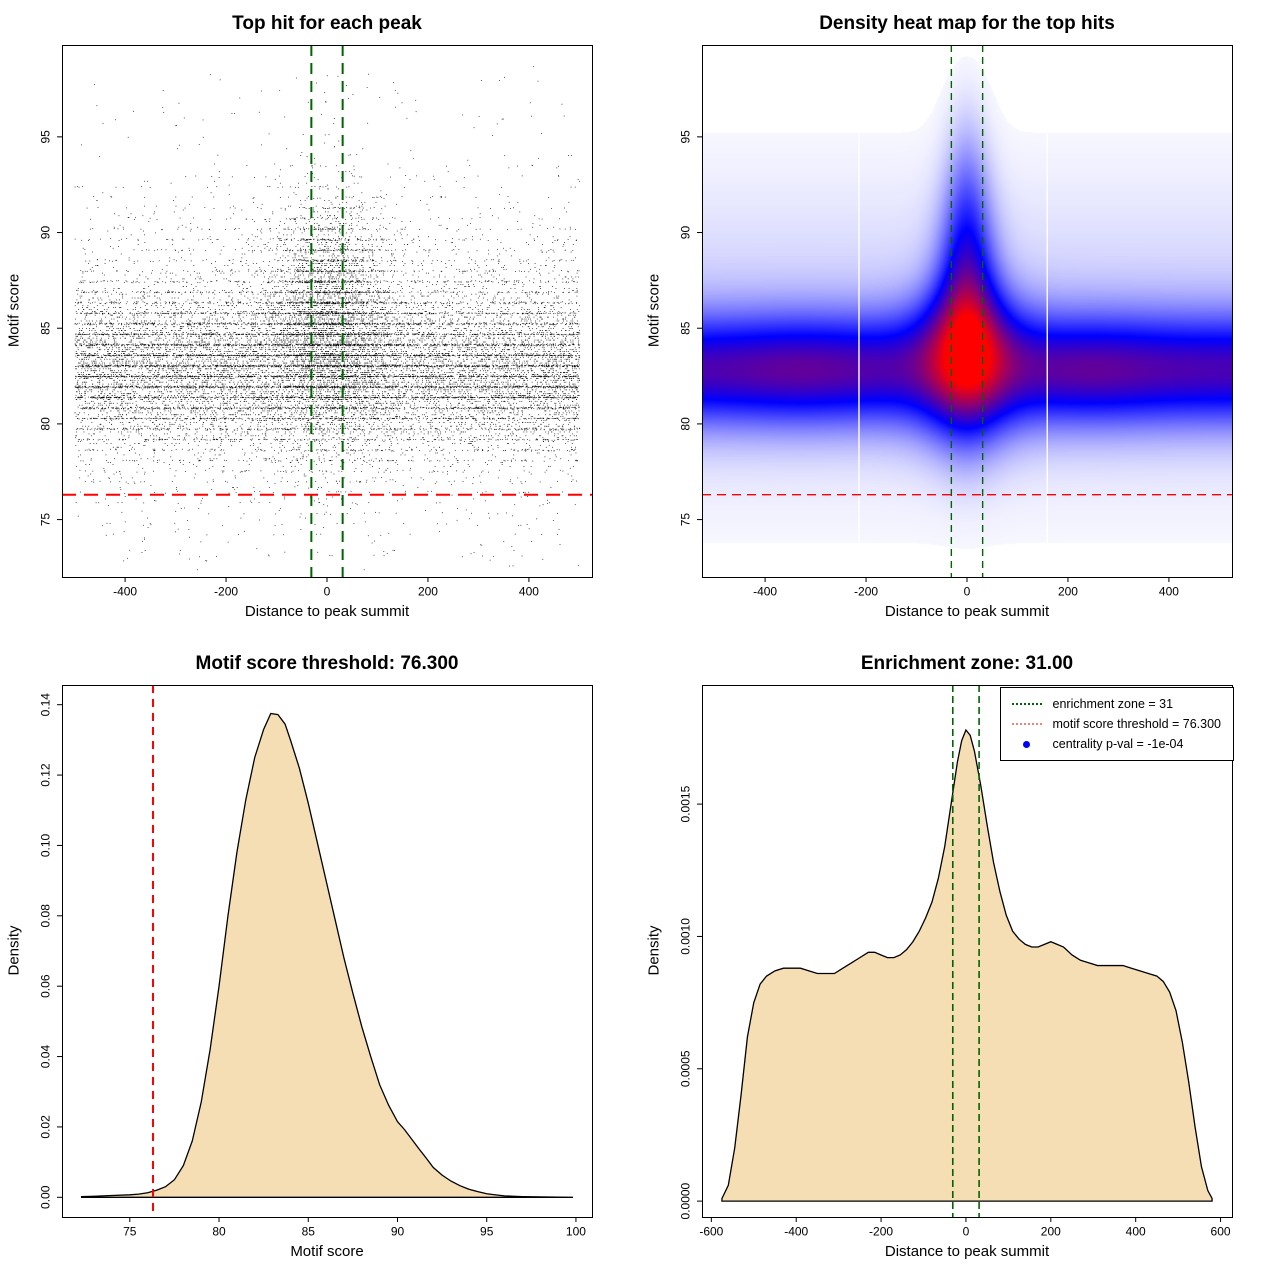 The width and height of the screenshot is (1280, 1280). Describe the element at coordinates (327, 23) in the screenshot. I see `scatter-title: Top hit for each peak` at that location.